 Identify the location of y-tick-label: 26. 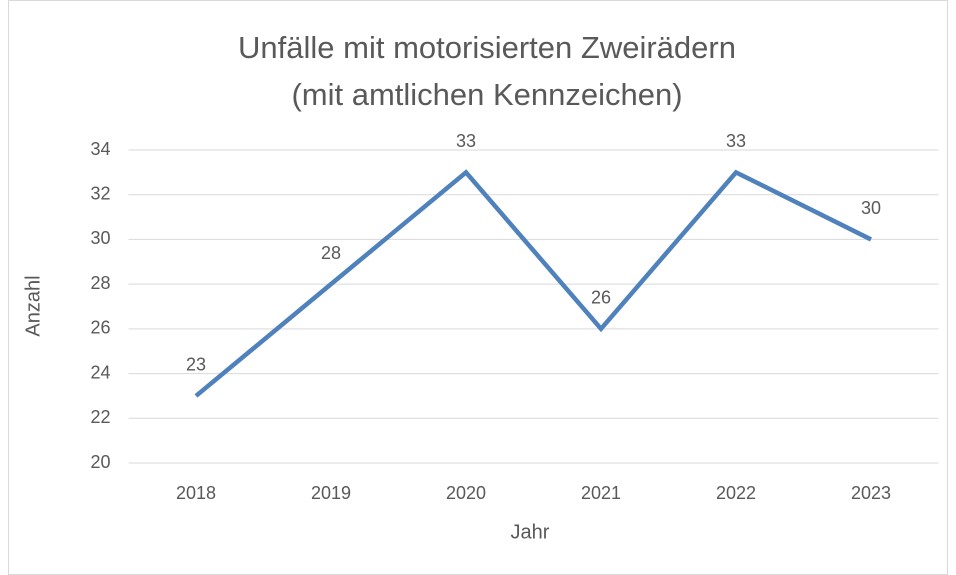
(100, 328).